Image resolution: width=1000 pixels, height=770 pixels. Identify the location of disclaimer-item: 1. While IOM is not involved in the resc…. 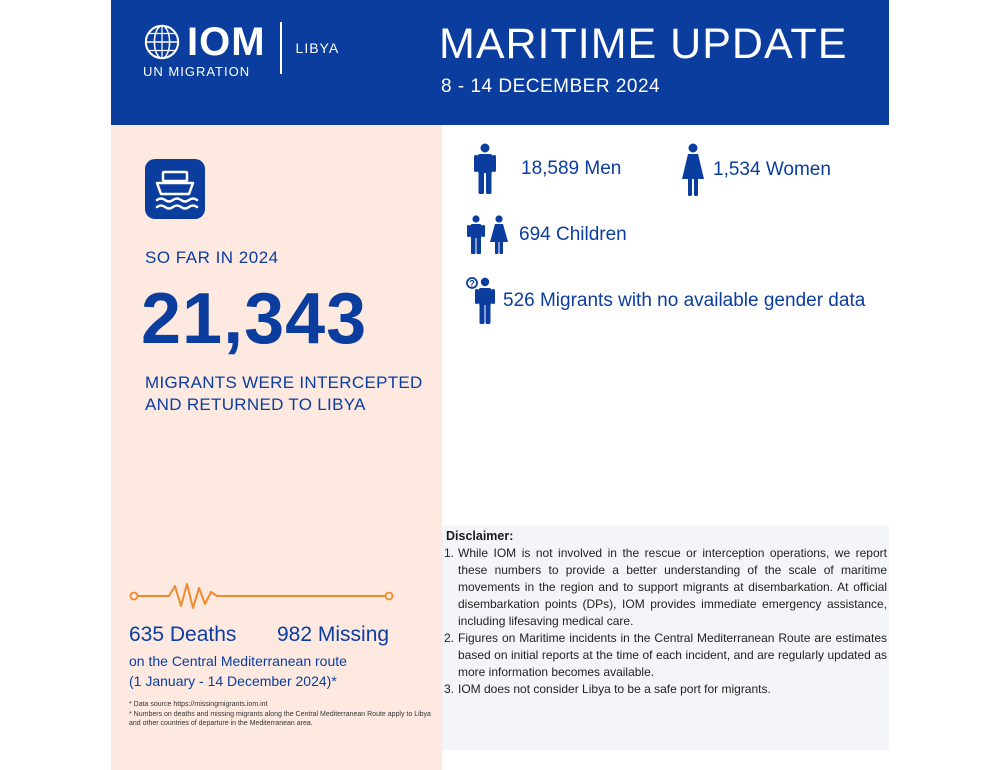
(665, 587).